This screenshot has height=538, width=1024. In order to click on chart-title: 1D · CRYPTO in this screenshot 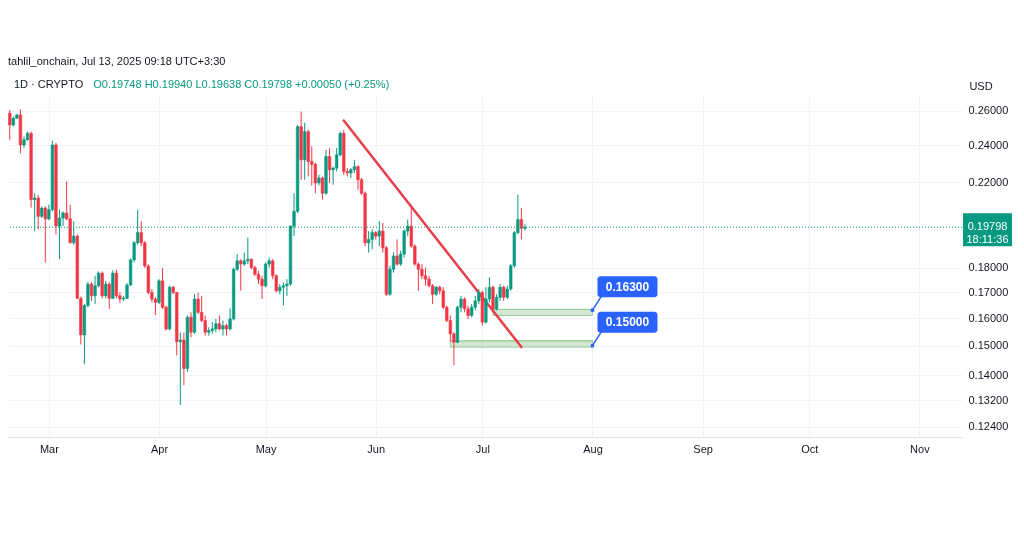, I will do `click(49, 84)`.